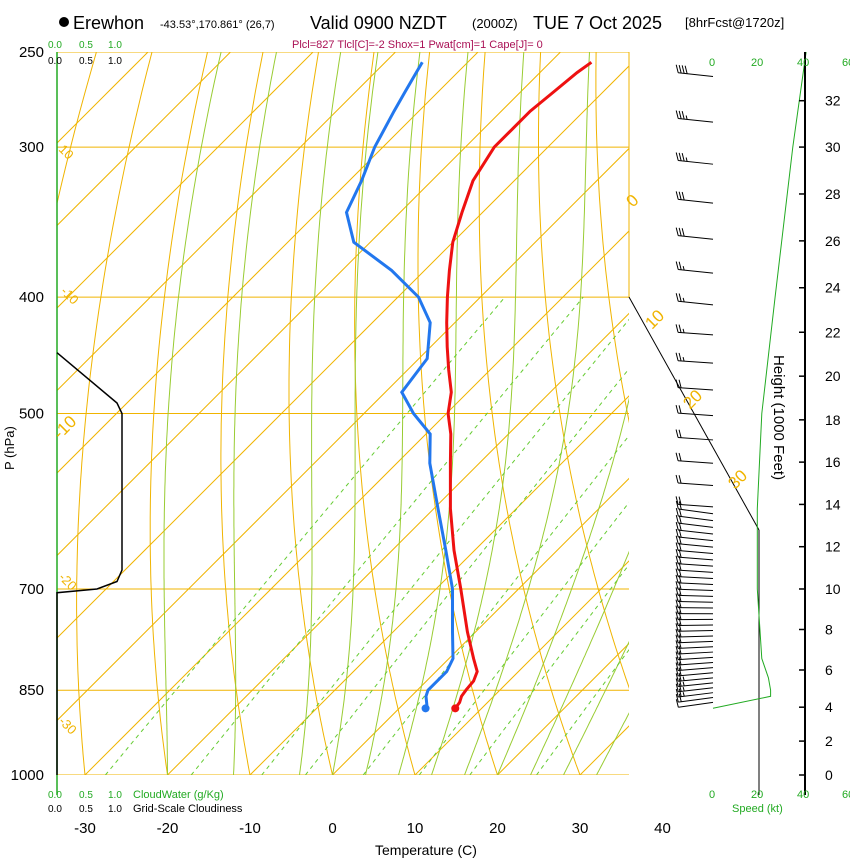 This screenshot has width=850, height=860. I want to click on cloudiness-line, so click(89, 563).